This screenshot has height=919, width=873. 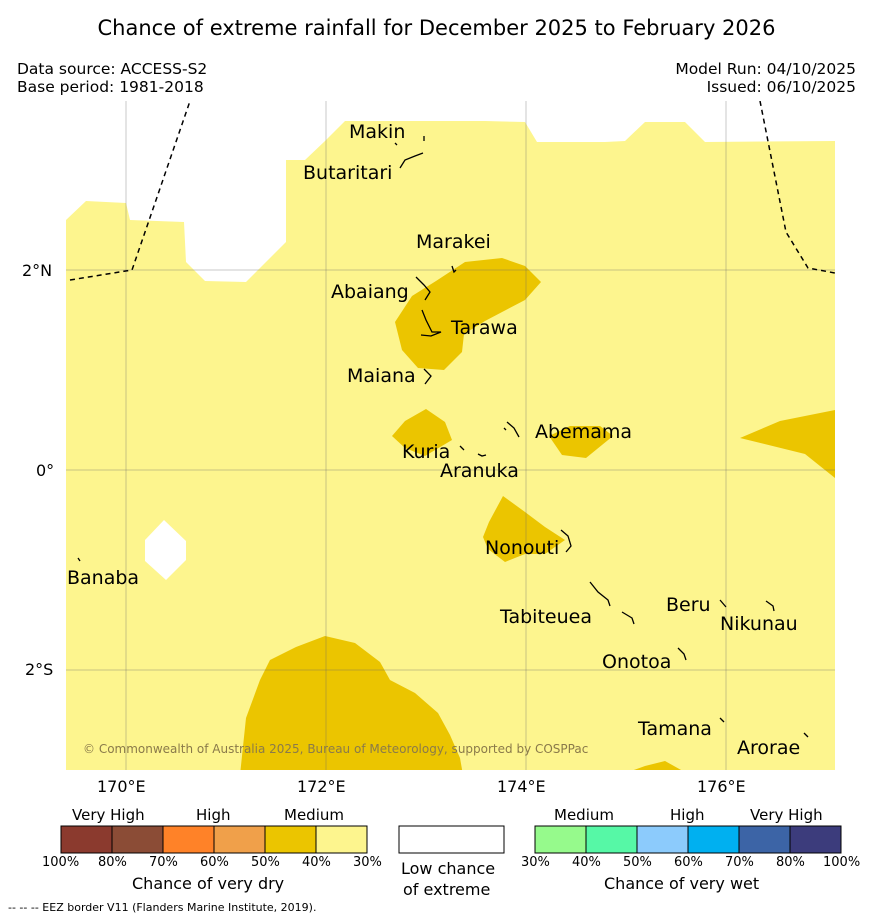 I want to click on legend-dry-header: Very High, so click(x=108, y=815).